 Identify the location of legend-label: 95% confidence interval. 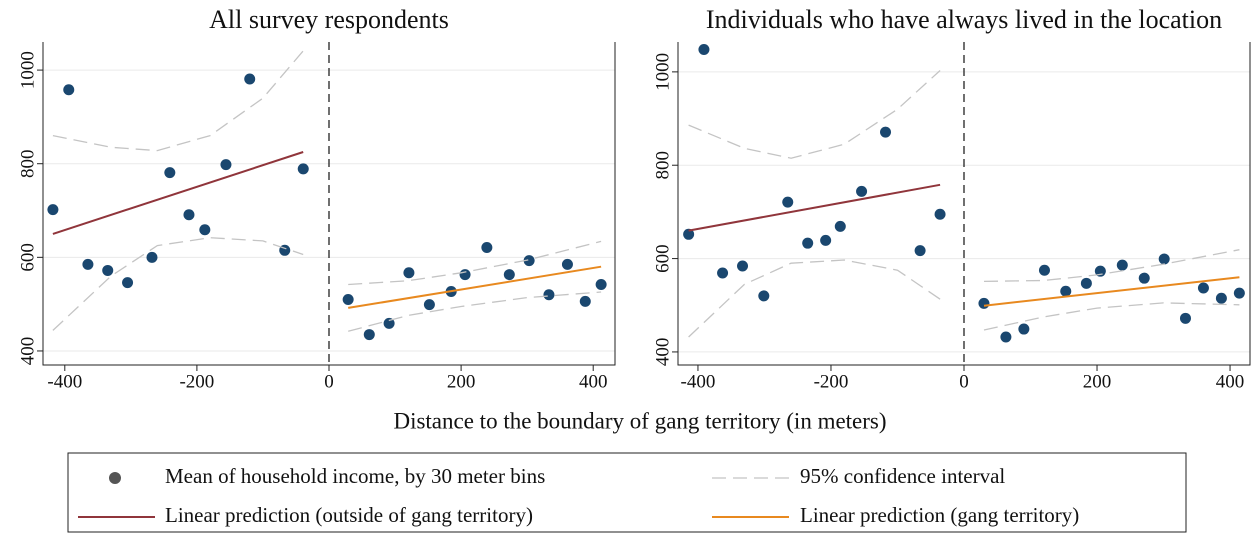
(902, 476).